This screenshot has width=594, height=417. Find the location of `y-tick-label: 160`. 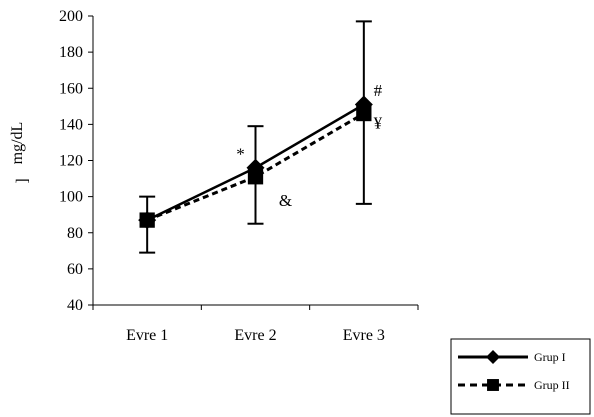

y-tick-label: 160 is located at coordinates (71, 88).